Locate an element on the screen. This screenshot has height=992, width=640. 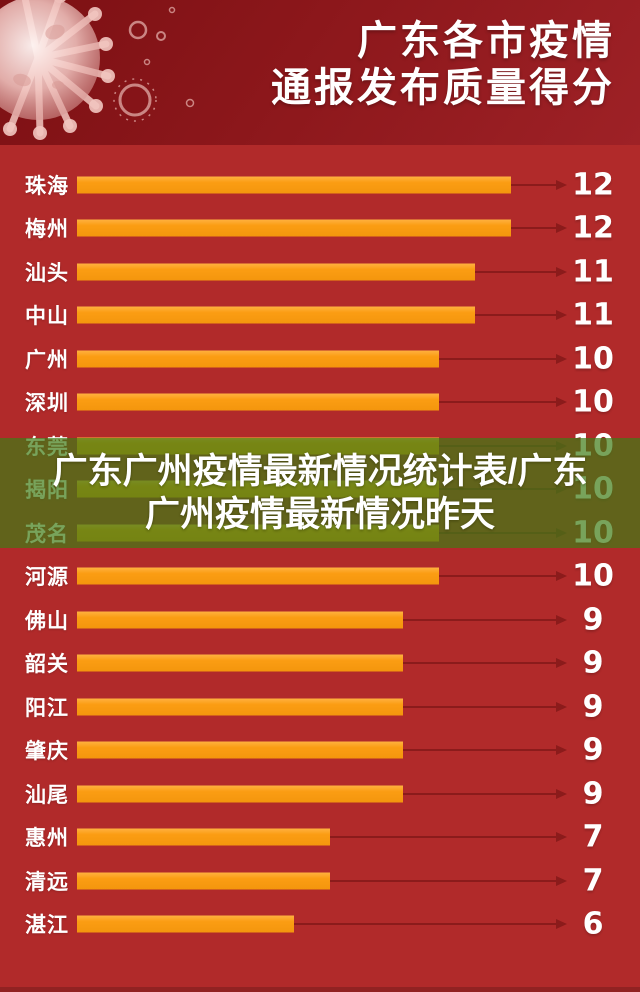
bar-row: 清远 7 is located at coordinates (320, 880).